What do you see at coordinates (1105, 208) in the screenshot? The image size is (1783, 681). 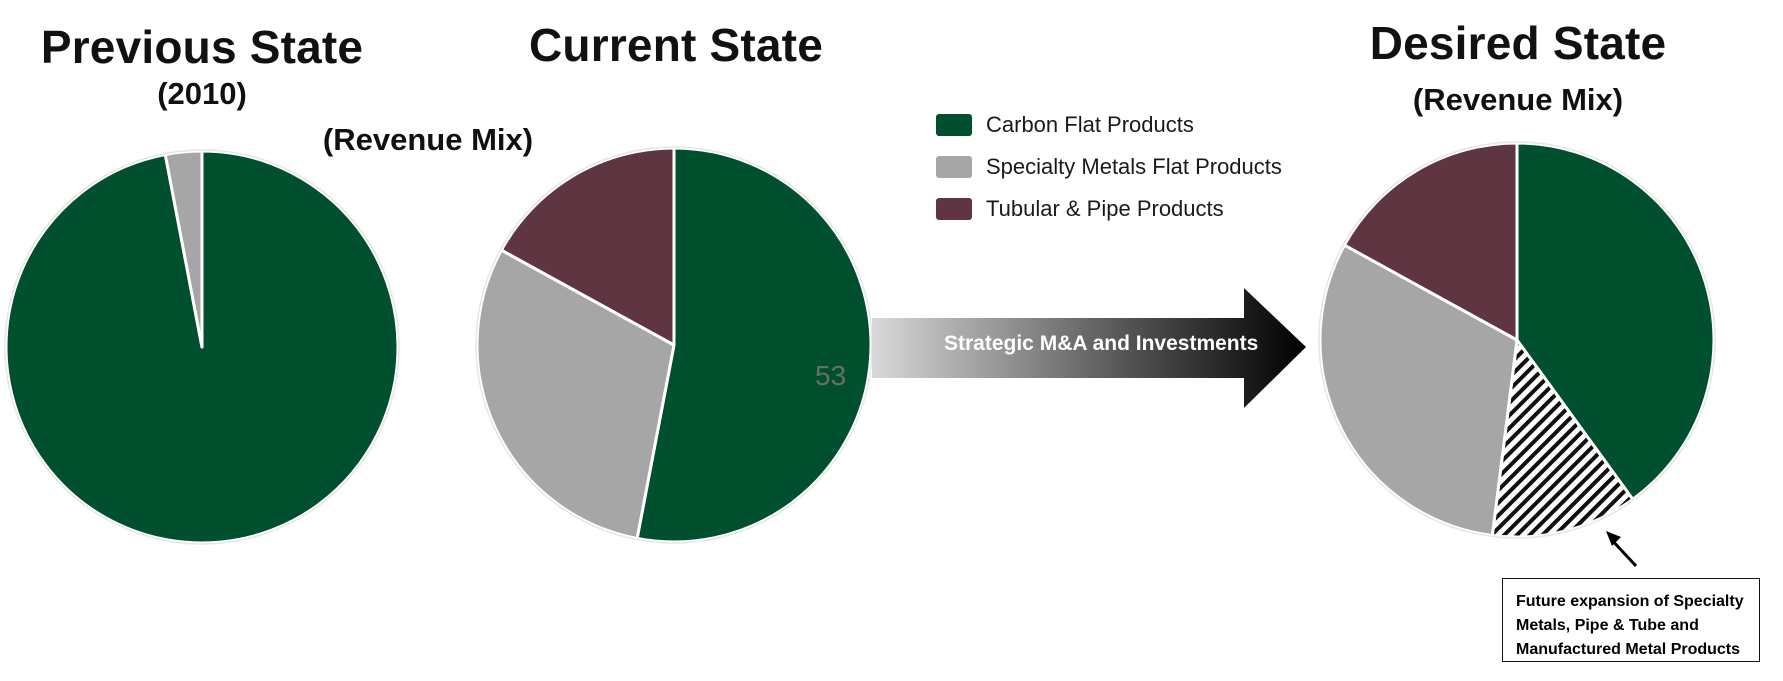 I see `legend-label-tubular-pipe: Tubular & Pipe Products` at bounding box center [1105, 208].